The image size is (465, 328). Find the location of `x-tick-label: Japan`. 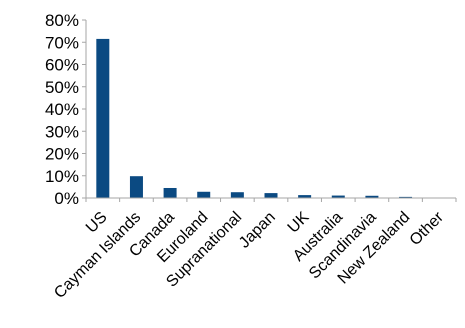

x-tick-label: Japan is located at coordinates (257, 230).